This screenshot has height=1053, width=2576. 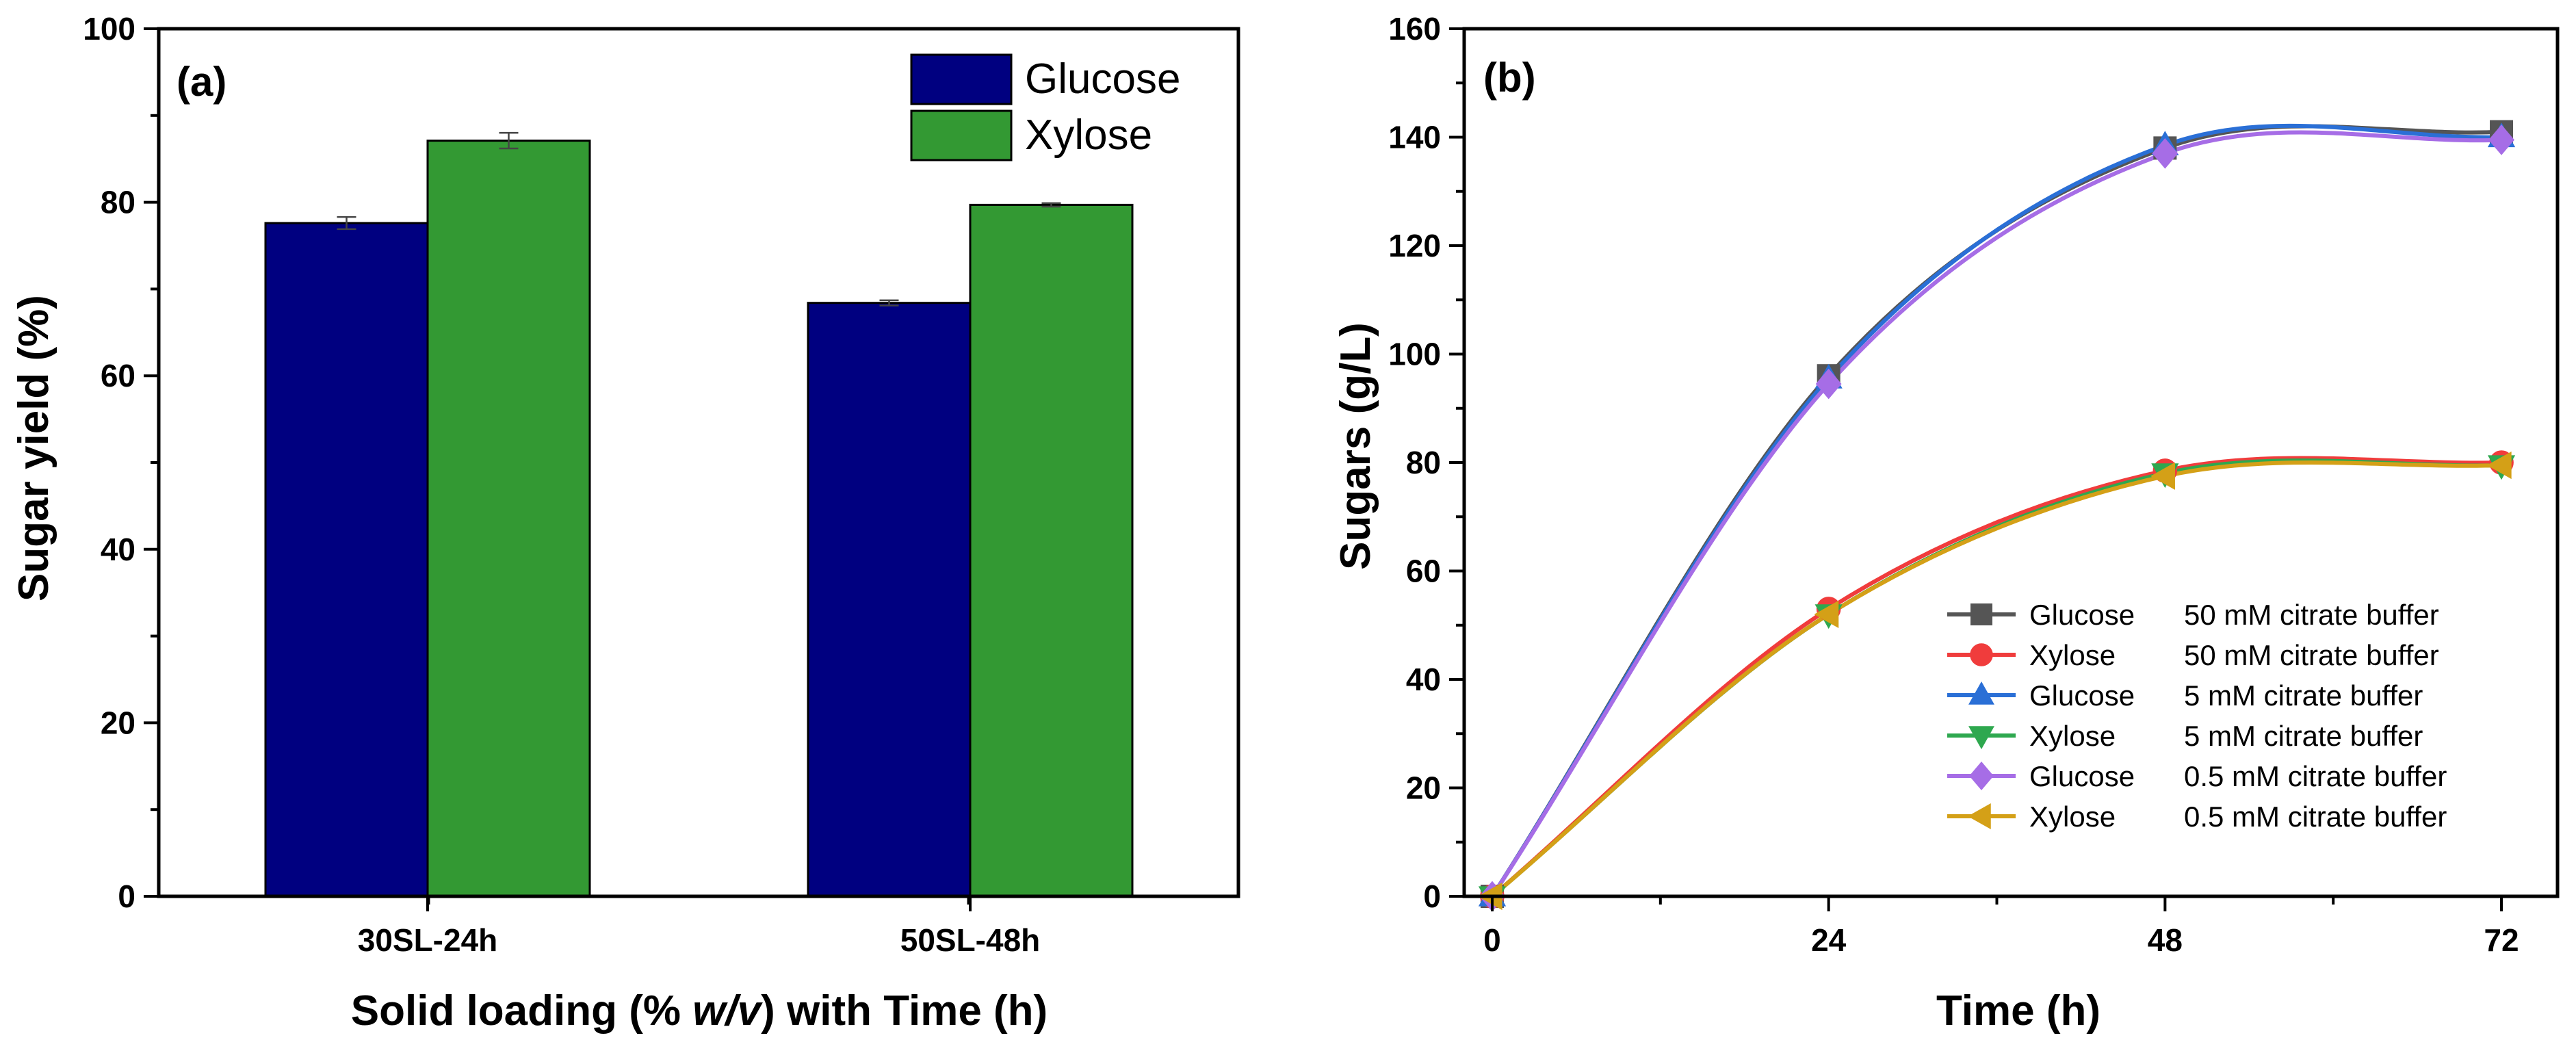 I want to click on x-tick-label: 0, so click(x=1492, y=940).